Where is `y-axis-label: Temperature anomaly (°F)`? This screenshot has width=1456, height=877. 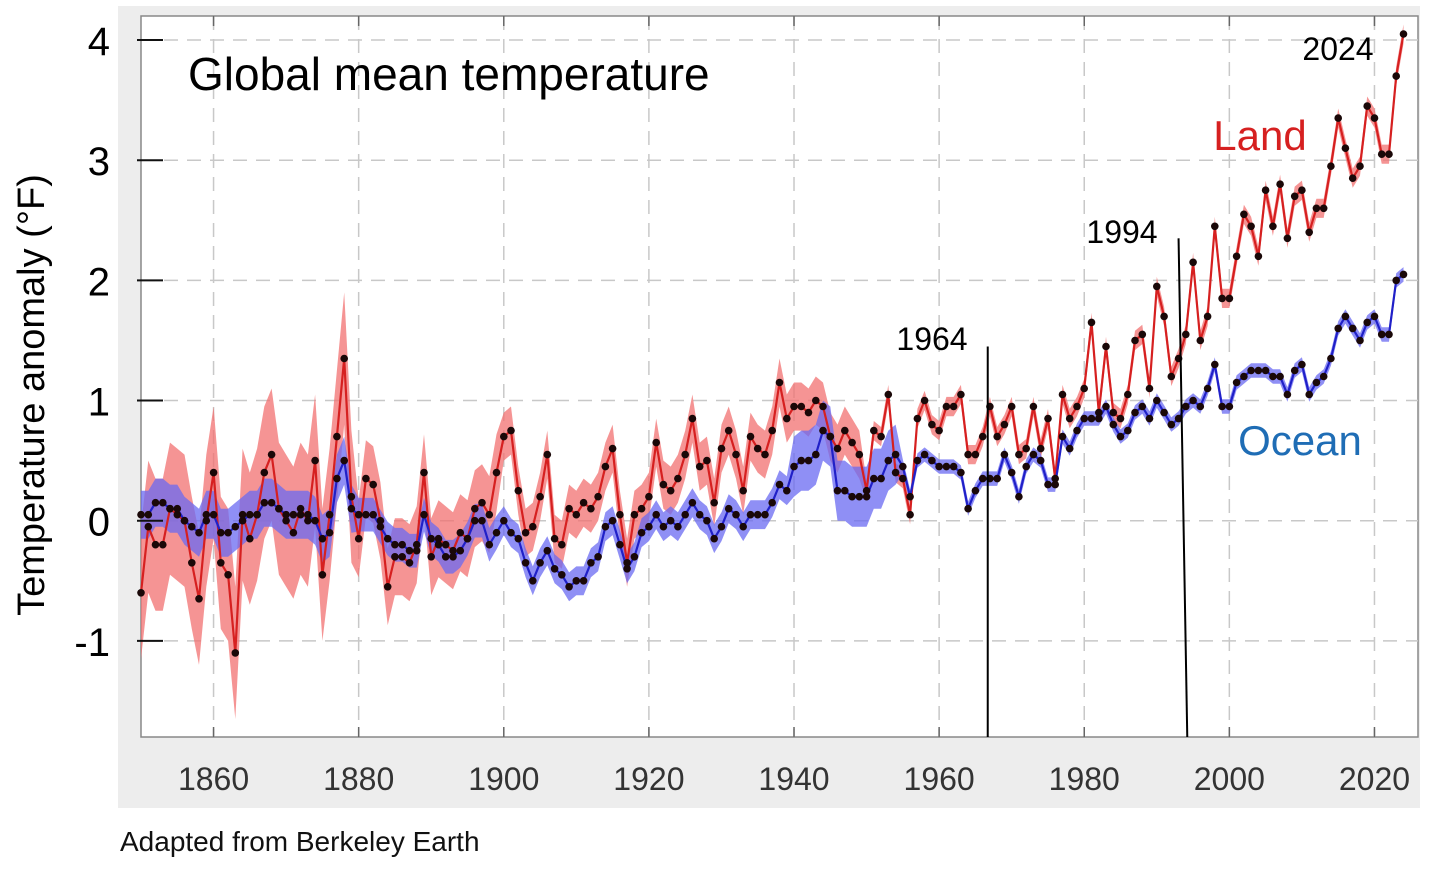
y-axis-label: Temperature anomaly (°F) is located at coordinates (32, 395).